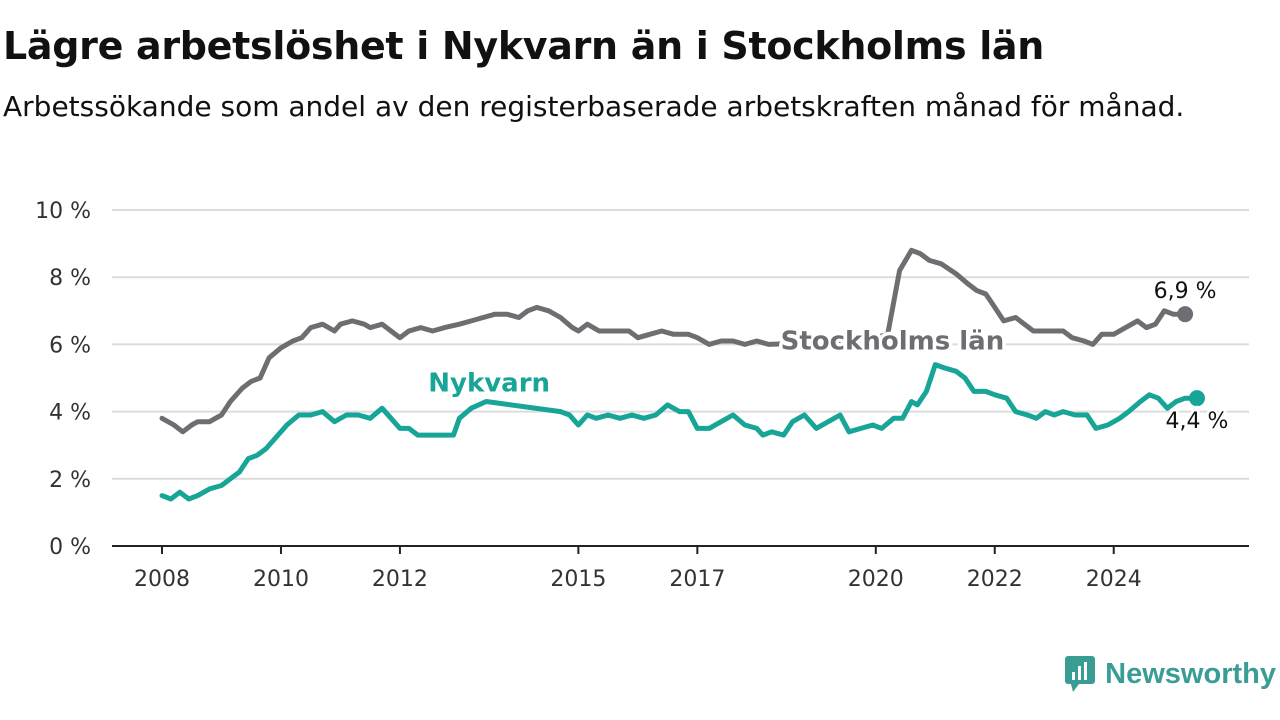 The image size is (1280, 720). I want to click on y-tick-label: 6 %, so click(70, 345).